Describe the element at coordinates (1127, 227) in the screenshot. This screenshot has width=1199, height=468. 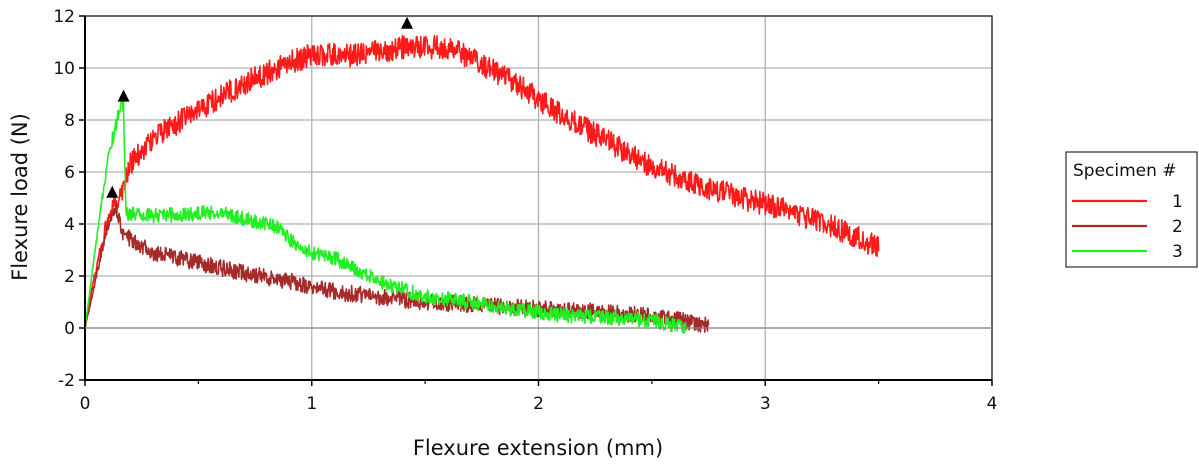
I see `legend-entries: 1 2 3` at that location.